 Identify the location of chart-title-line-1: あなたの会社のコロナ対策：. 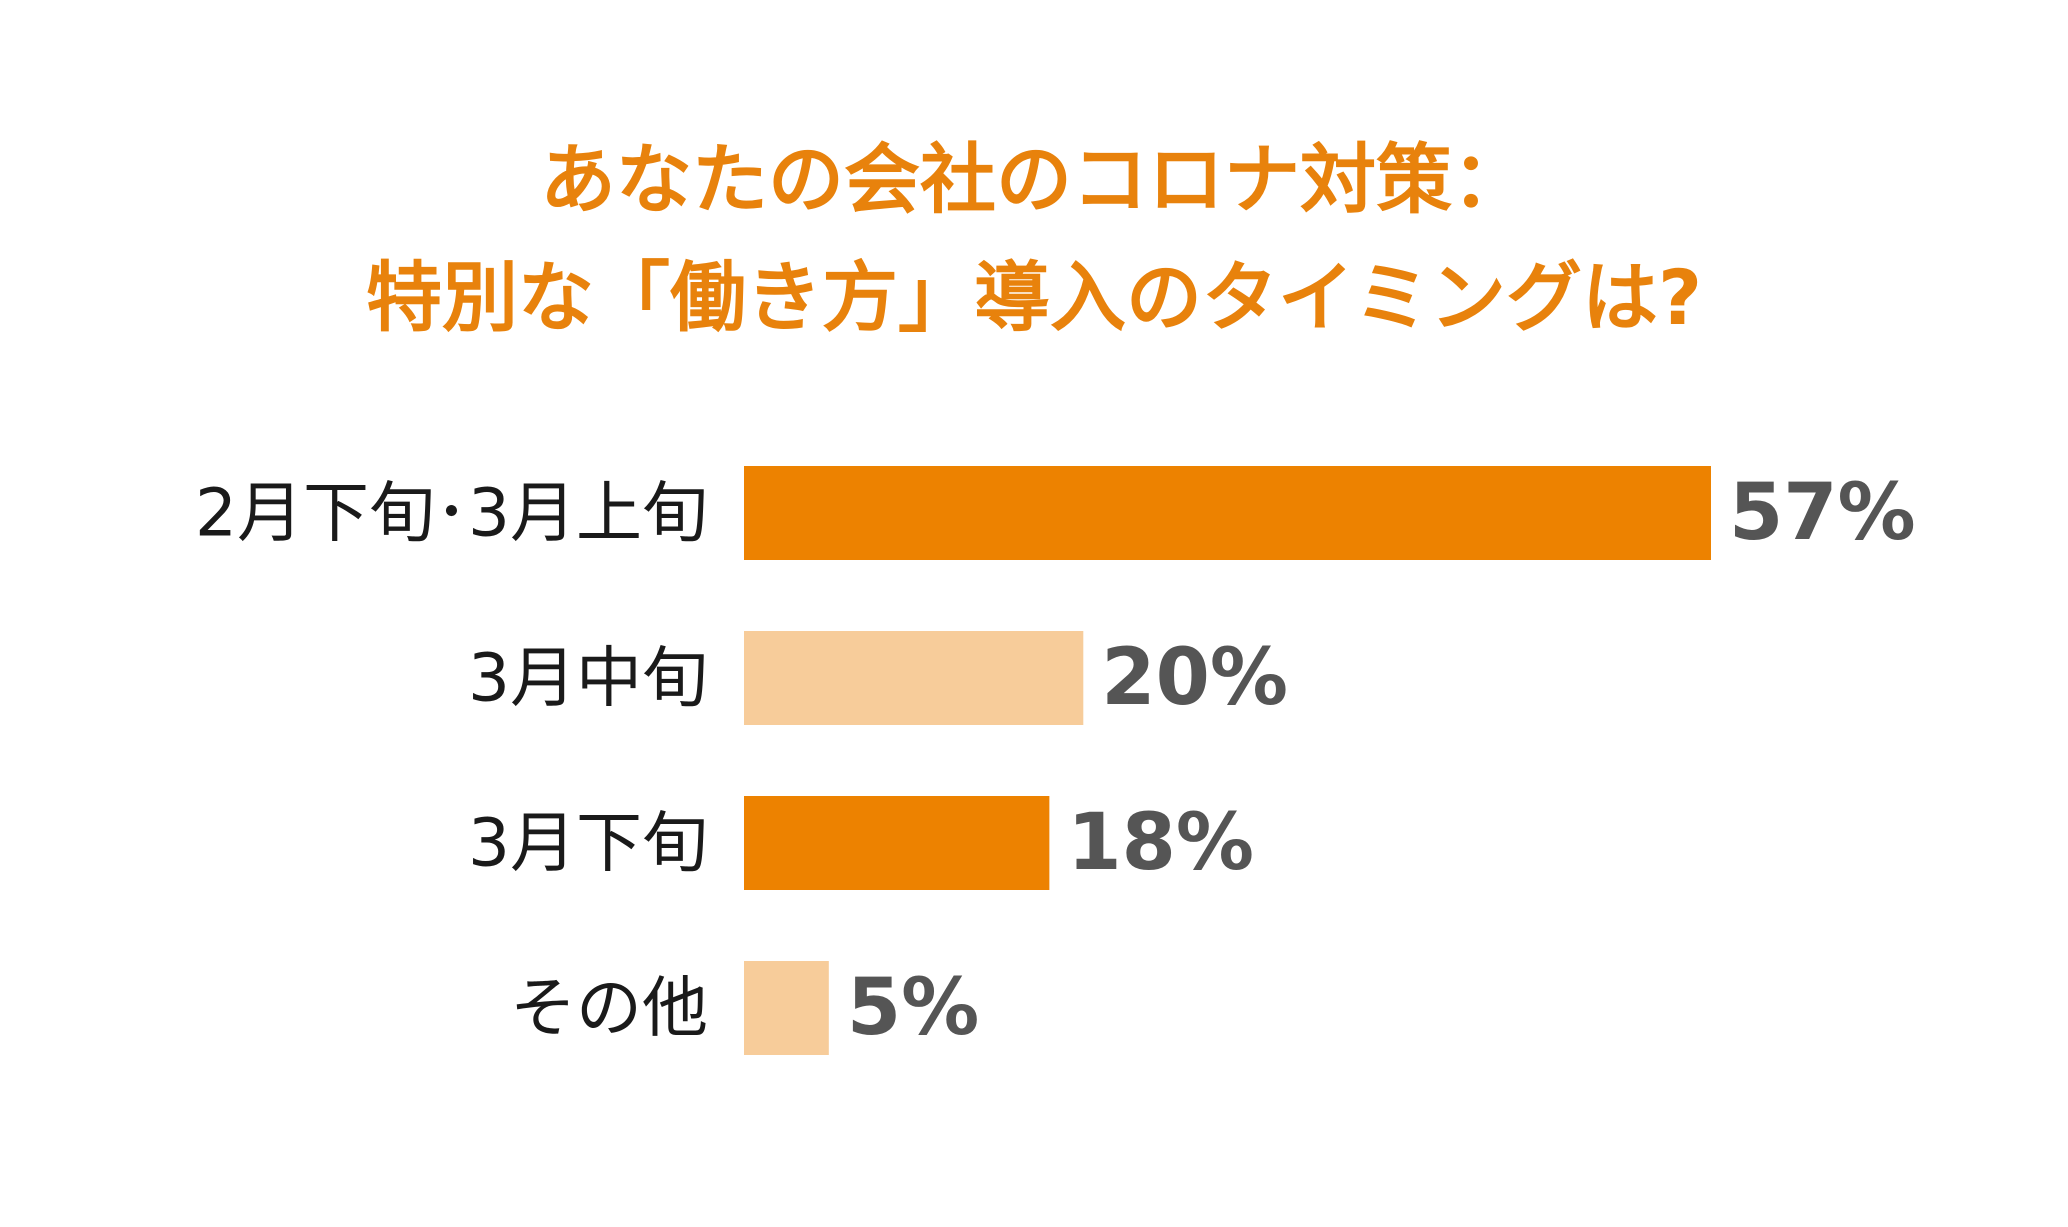
(1034, 179).